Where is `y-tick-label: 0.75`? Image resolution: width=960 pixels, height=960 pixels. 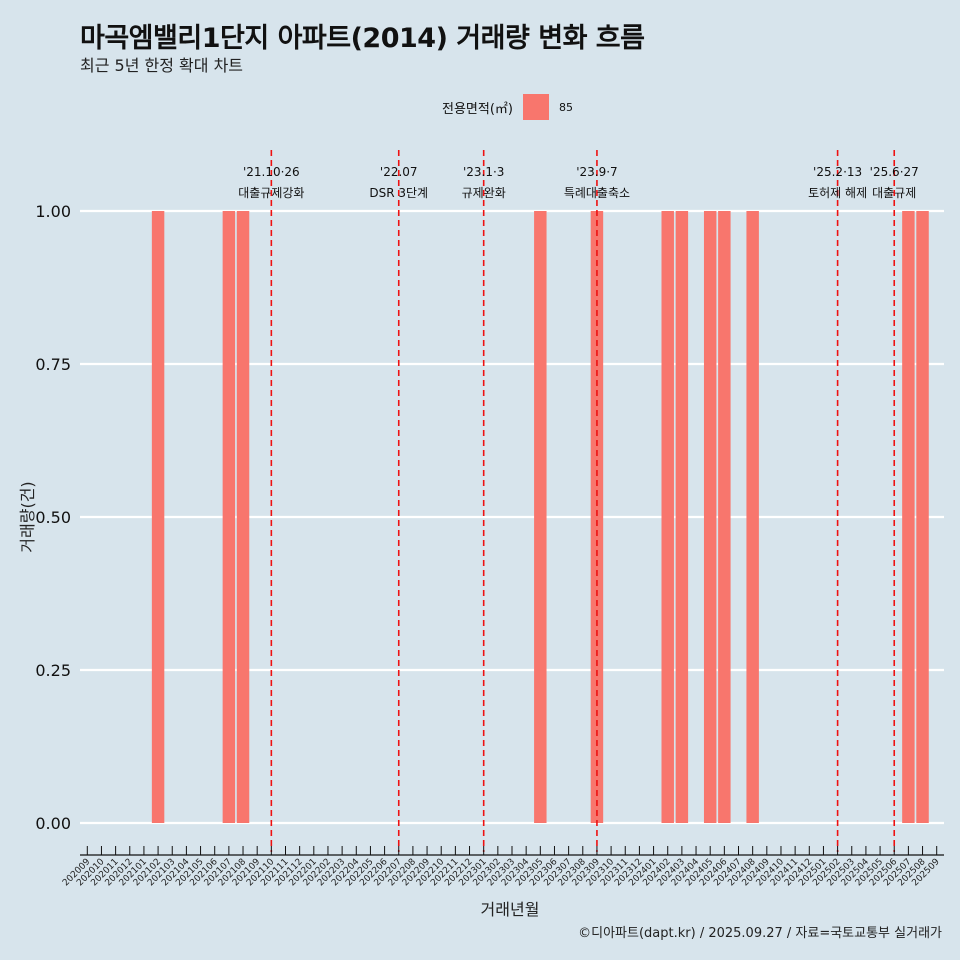
y-tick-label: 0.75 is located at coordinates (53, 364).